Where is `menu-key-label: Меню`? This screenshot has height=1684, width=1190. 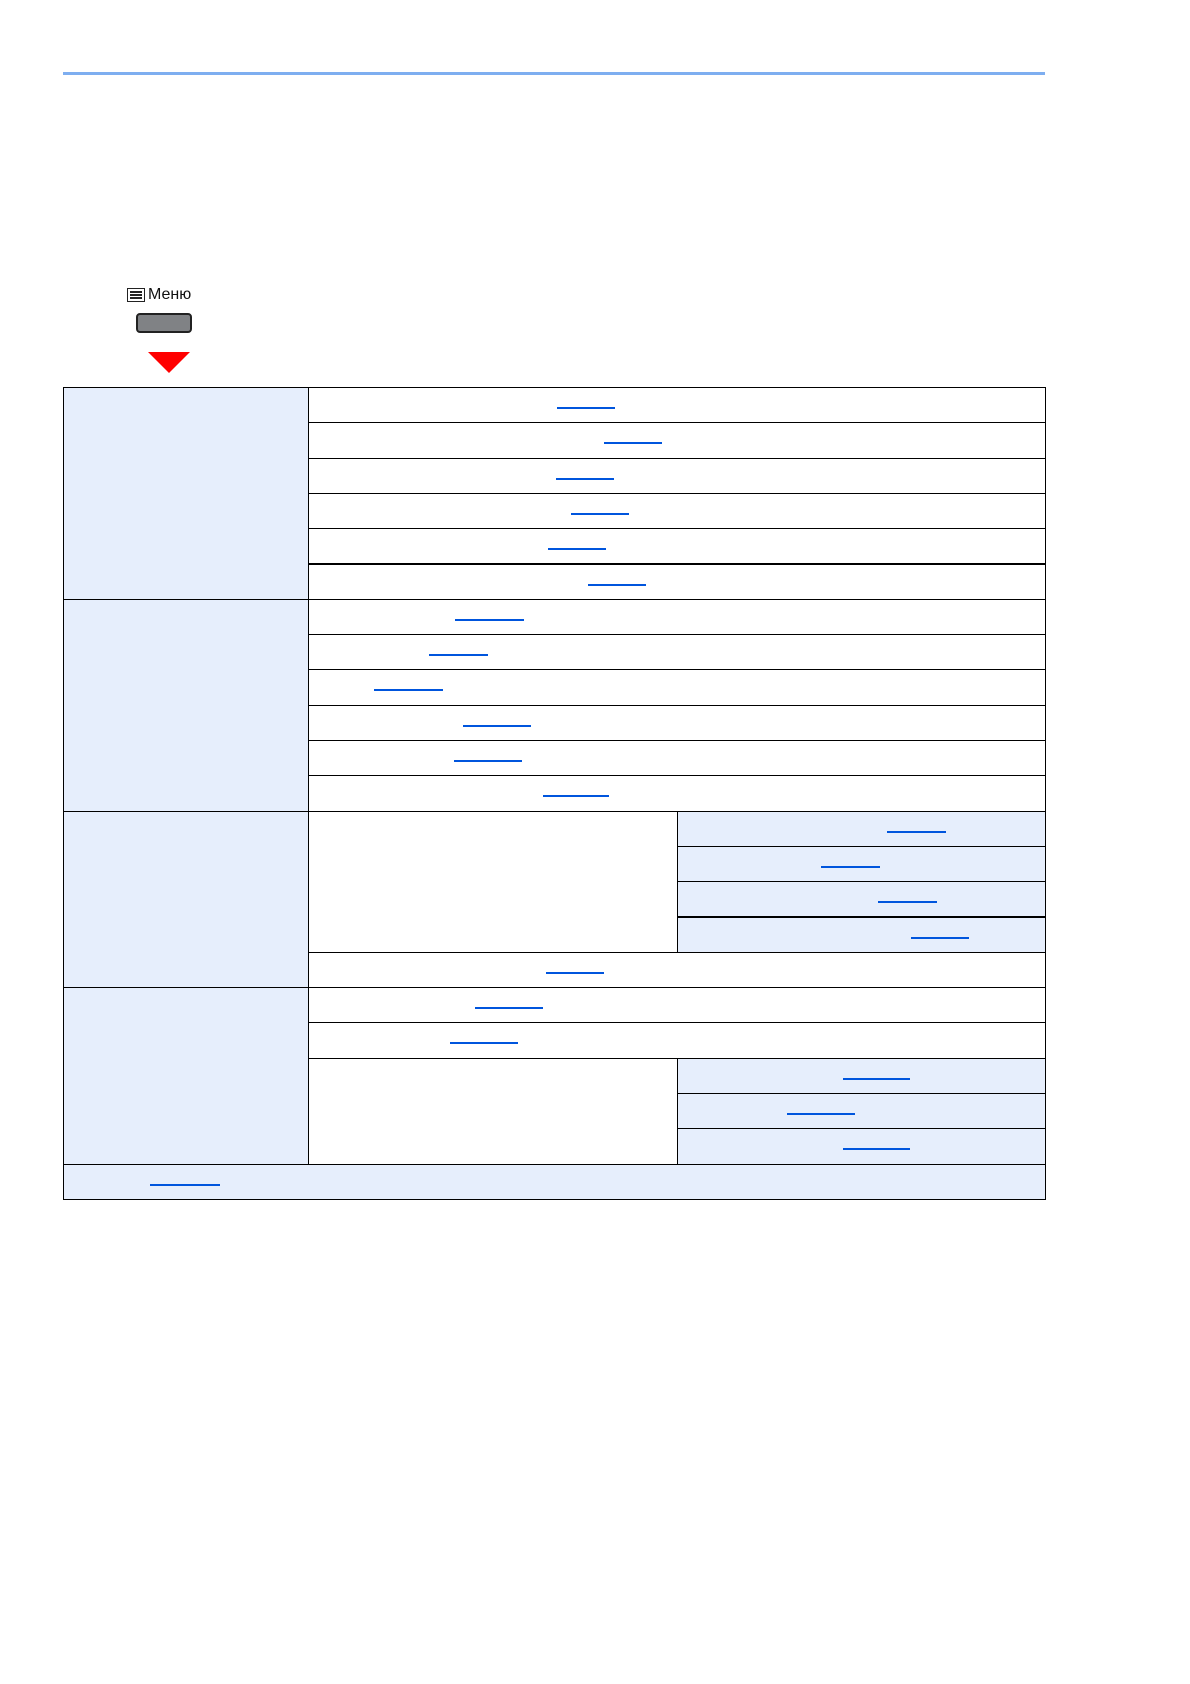 menu-key-label: Меню is located at coordinates (159, 295).